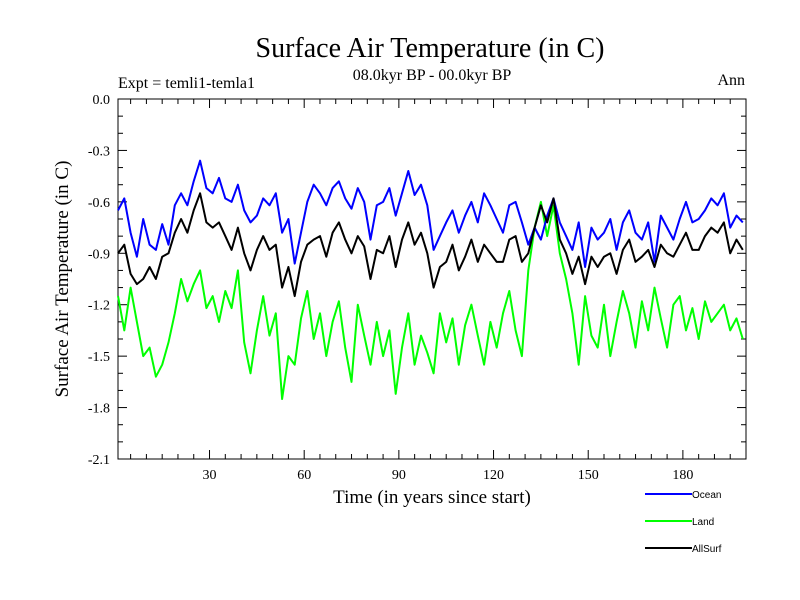  Describe the element at coordinates (99, 357) in the screenshot. I see `y-tick-label: -1.5` at that location.